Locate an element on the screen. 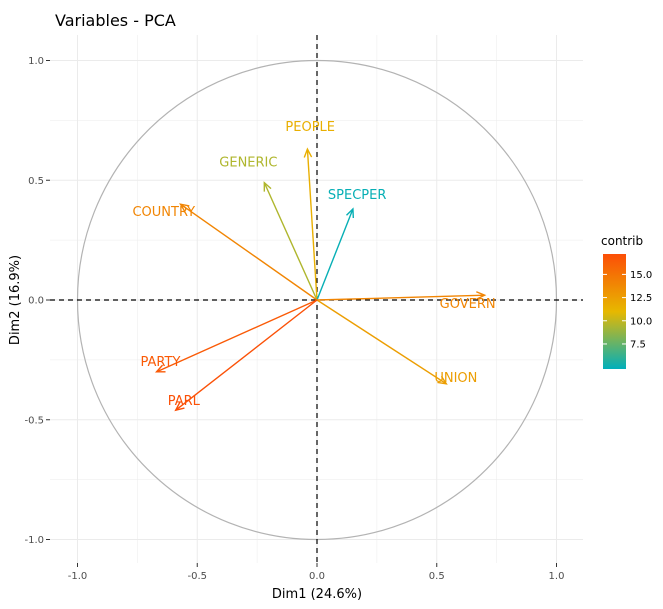 Image resolution: width=663 pixels, height=609 pixels. variable-arrow-generic is located at coordinates (290, 241).